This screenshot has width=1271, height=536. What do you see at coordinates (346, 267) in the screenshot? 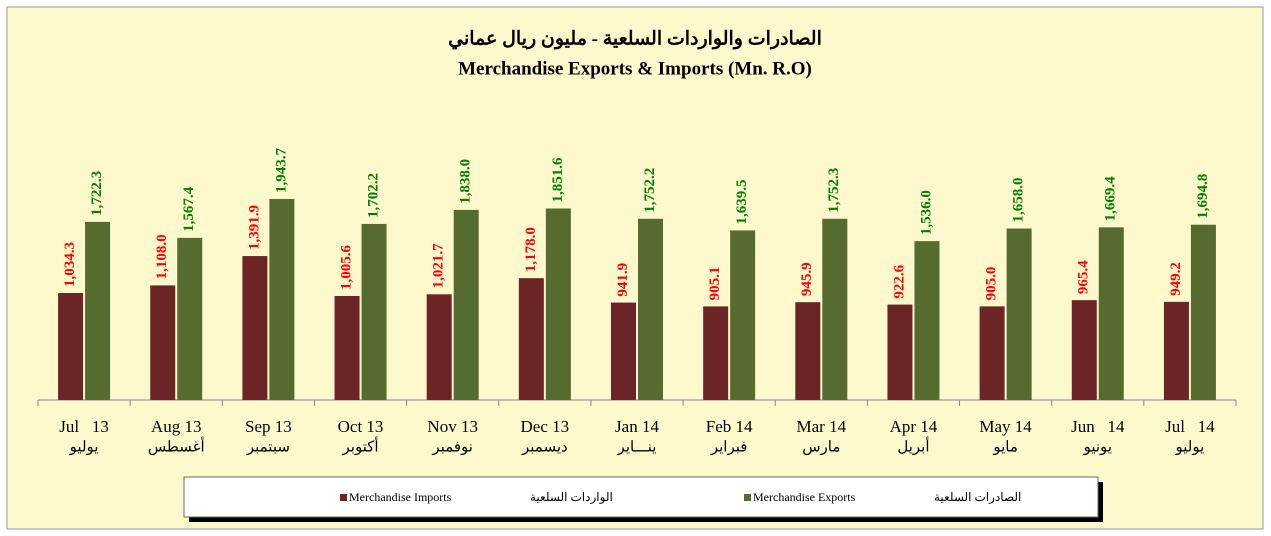
I see `data-label: 1,005.6` at bounding box center [346, 267].